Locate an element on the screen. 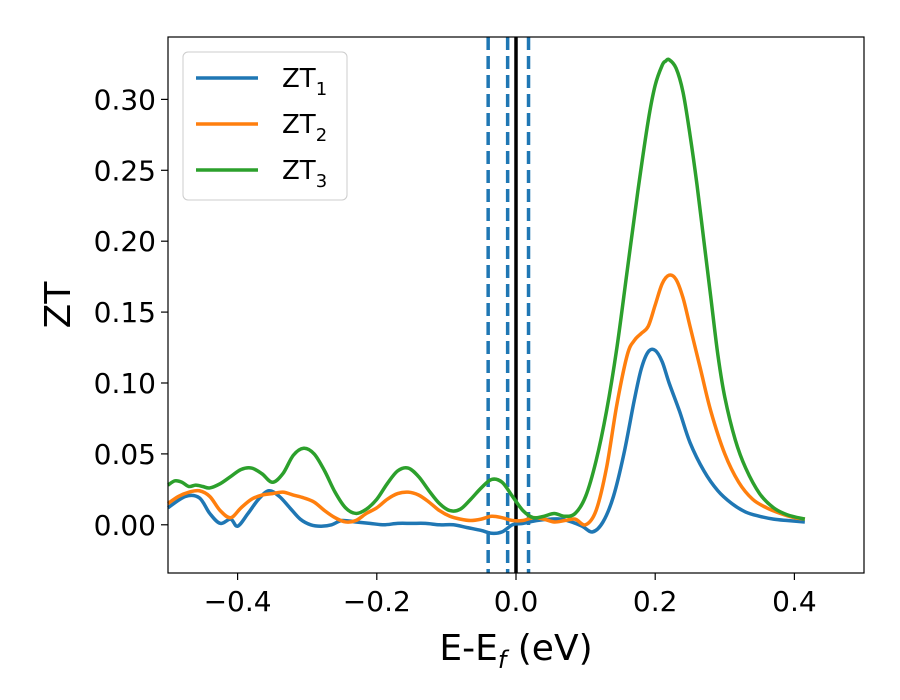  x-axis-title: E-Ef (eV) is located at coordinates (515, 651).